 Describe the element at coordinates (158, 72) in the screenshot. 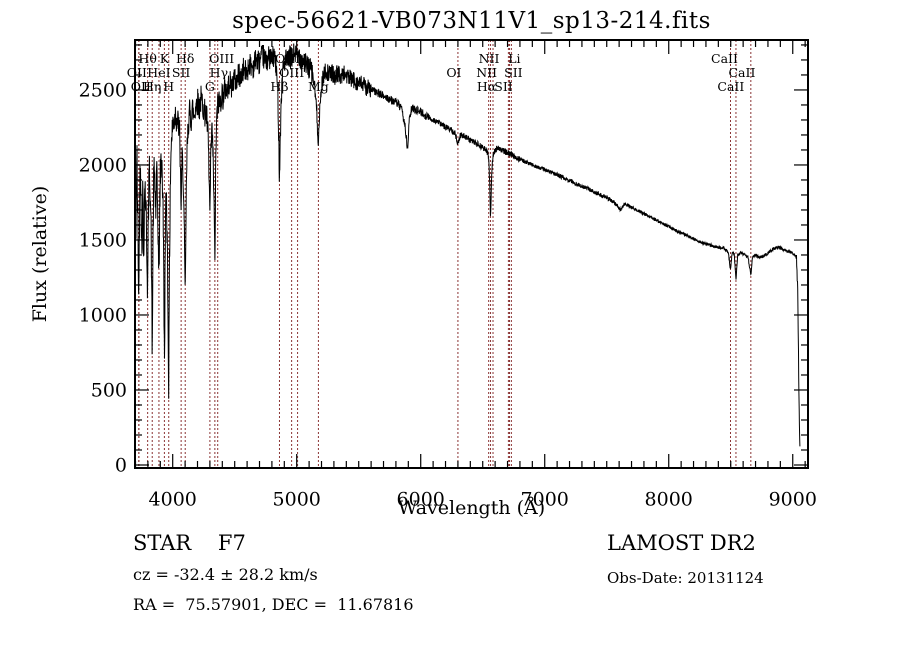

I see `spectral-line-label-HeI: HeI` at that location.